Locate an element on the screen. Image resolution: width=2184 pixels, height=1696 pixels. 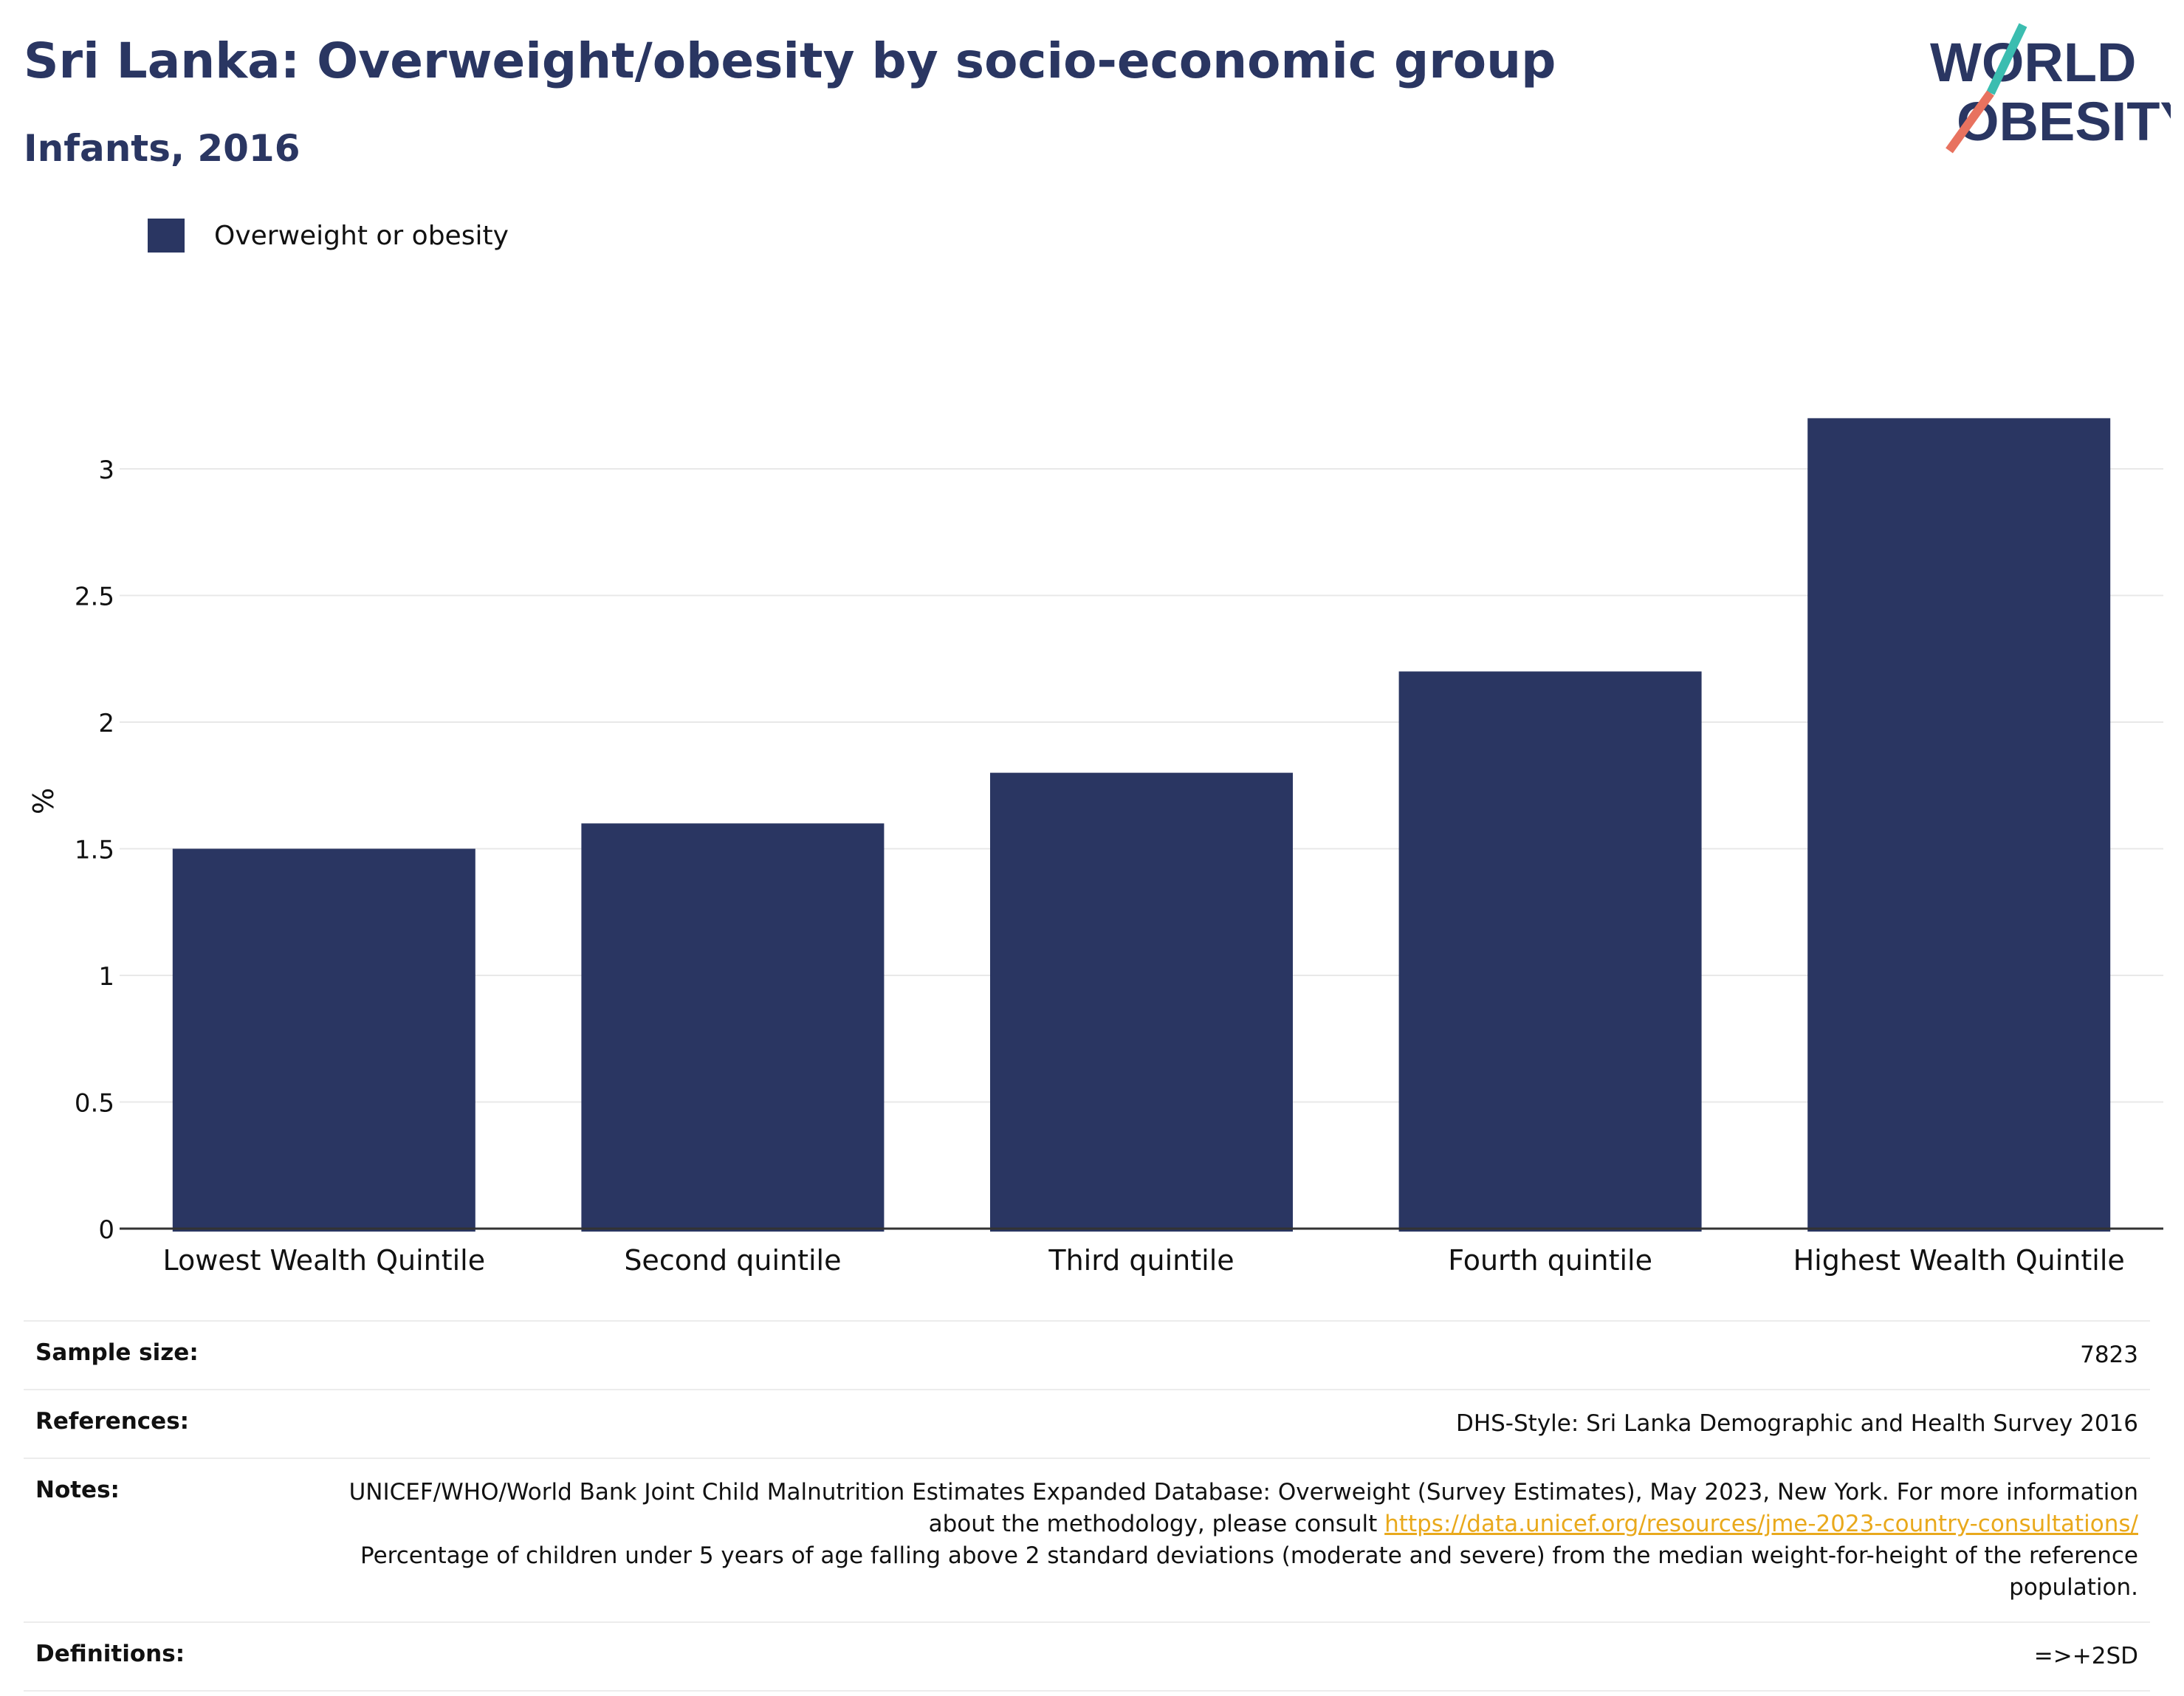
definitions-label: Definitions: is located at coordinates (110, 1654).